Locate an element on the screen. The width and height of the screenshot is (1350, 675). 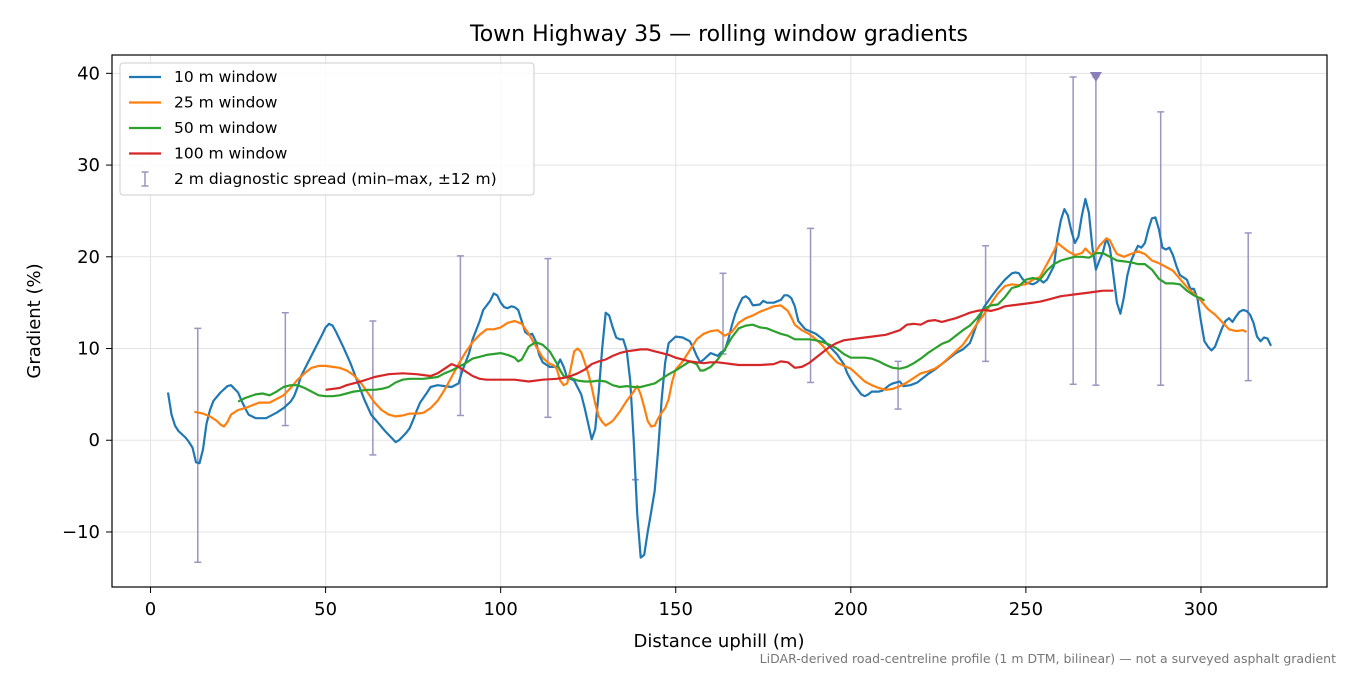
y-axis-label: Gradient (%) is located at coordinates (34, 320).